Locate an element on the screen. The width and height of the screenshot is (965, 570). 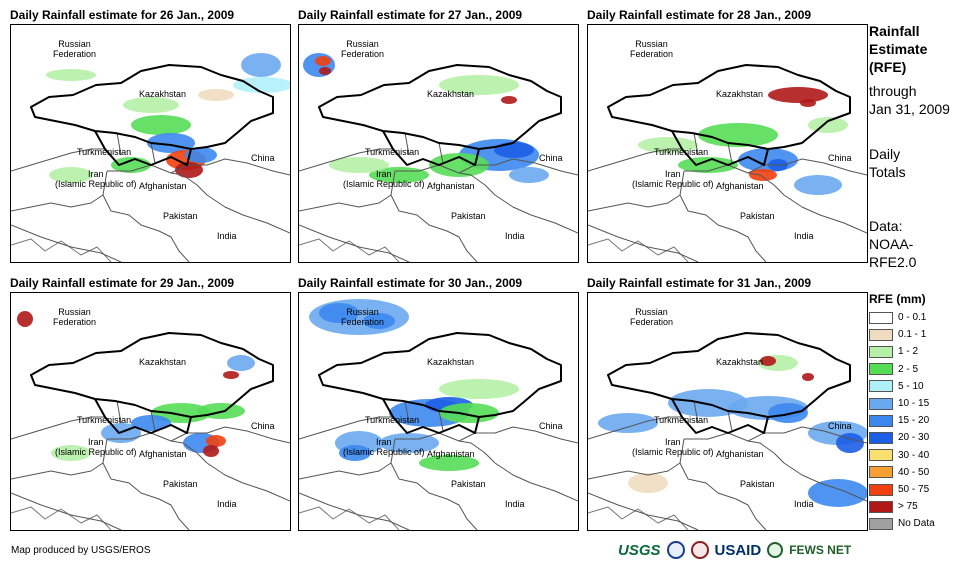
legend-label: 0.1 - 1 is located at coordinates (912, 335).